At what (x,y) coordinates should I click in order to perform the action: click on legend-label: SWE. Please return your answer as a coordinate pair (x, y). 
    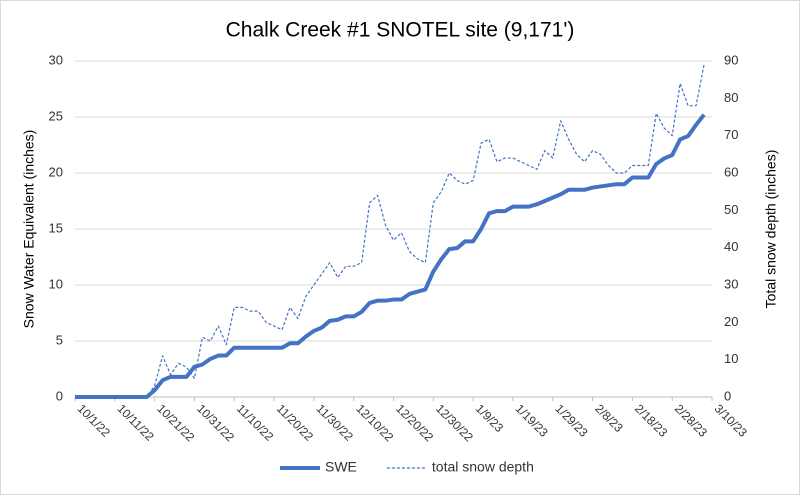
    Looking at the image, I should click on (341, 467).